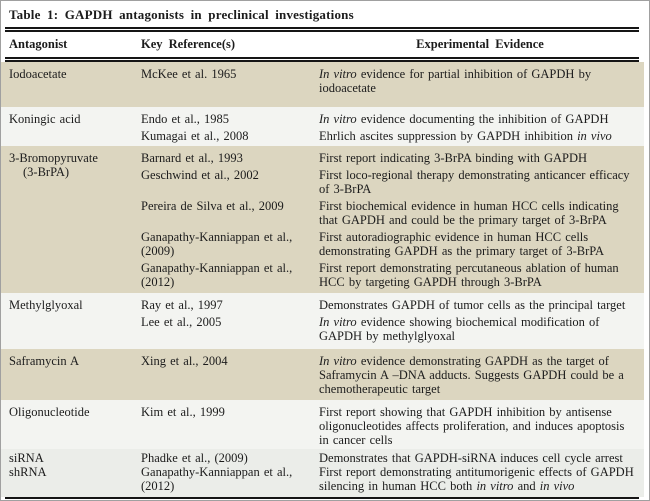  What do you see at coordinates (46, 305) in the screenshot?
I see `antagonist-name: Methylglyoxal` at bounding box center [46, 305].